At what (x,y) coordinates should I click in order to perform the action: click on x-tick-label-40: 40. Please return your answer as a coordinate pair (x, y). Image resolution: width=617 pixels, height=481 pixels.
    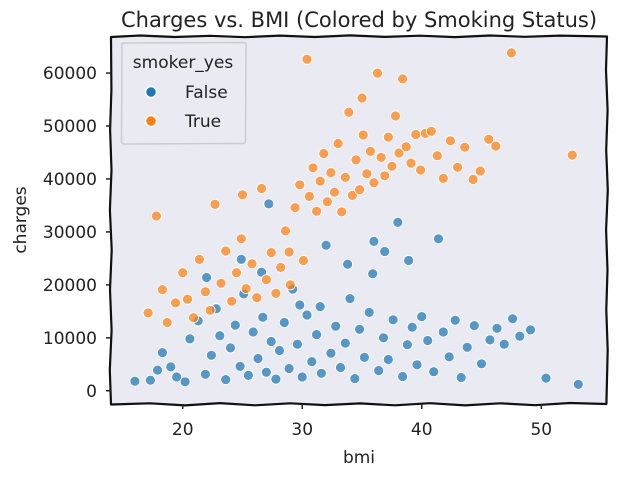
    Looking at the image, I should click on (422, 430).